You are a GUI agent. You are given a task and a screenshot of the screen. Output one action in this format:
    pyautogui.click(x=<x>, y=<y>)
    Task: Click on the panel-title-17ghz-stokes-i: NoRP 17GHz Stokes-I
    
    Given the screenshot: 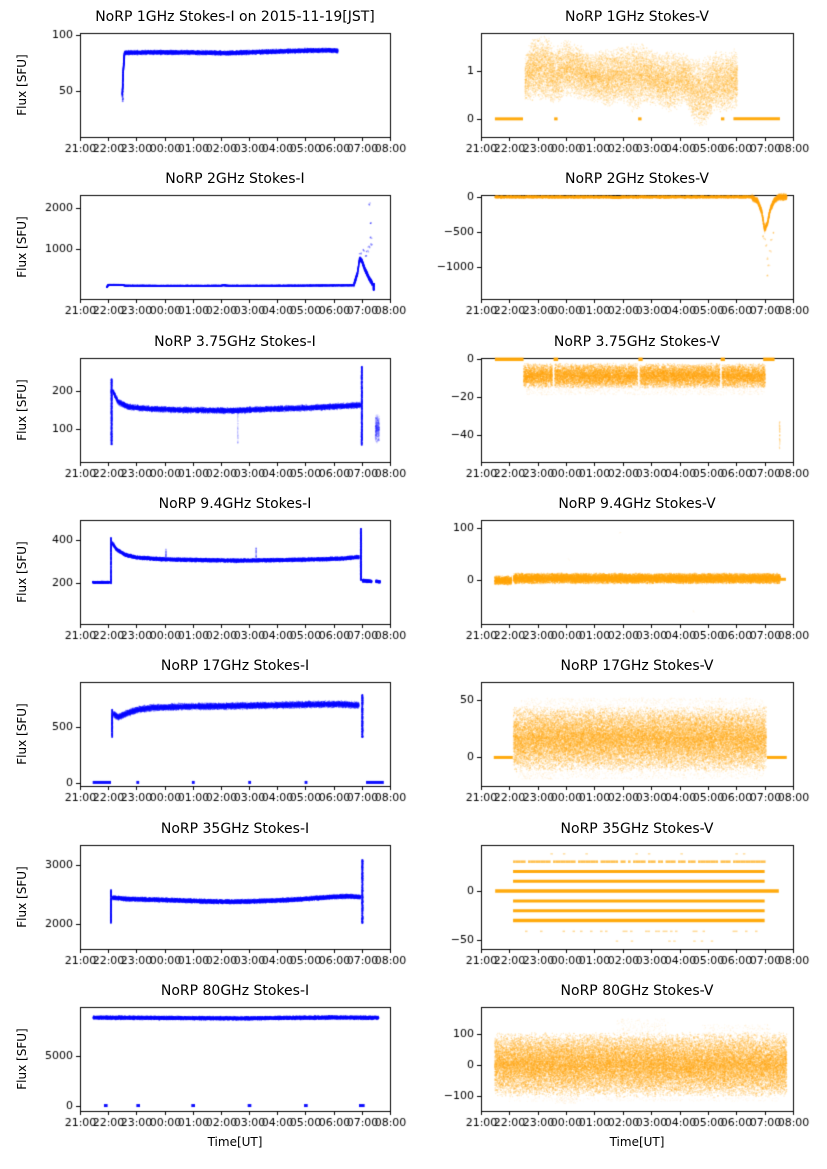 What is the action you would take?
    pyautogui.click(x=235, y=666)
    